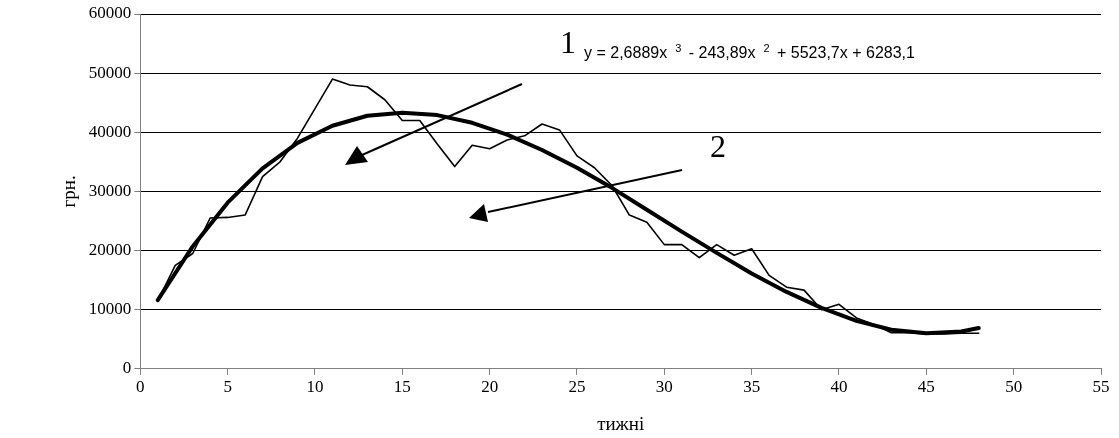 The height and width of the screenshot is (438, 1119). I want to click on annotation: y = 2,6889x$^{3}$ - 243,89x$^{2}$ + 5523,7x + 6283,1, so click(749, 52).